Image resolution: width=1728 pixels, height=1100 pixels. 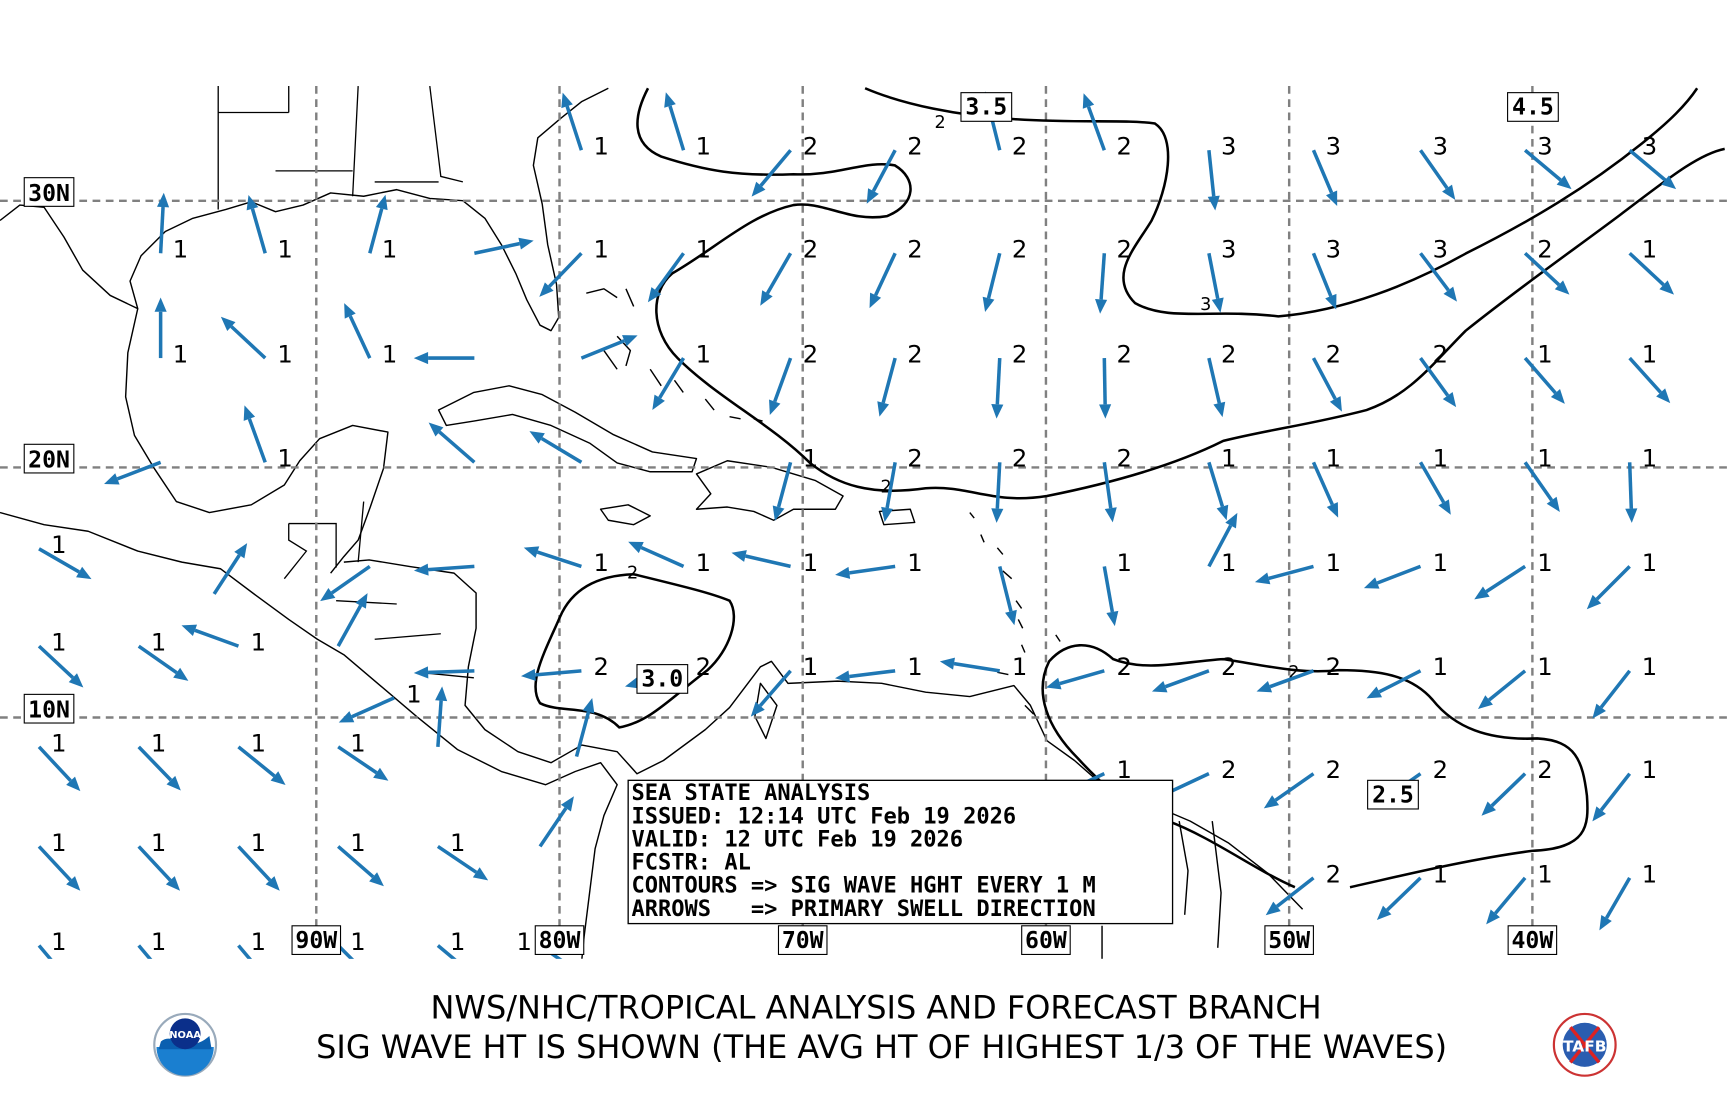 What do you see at coordinates (49, 458) in the screenshot?
I see `lat-label-box` at bounding box center [49, 458].